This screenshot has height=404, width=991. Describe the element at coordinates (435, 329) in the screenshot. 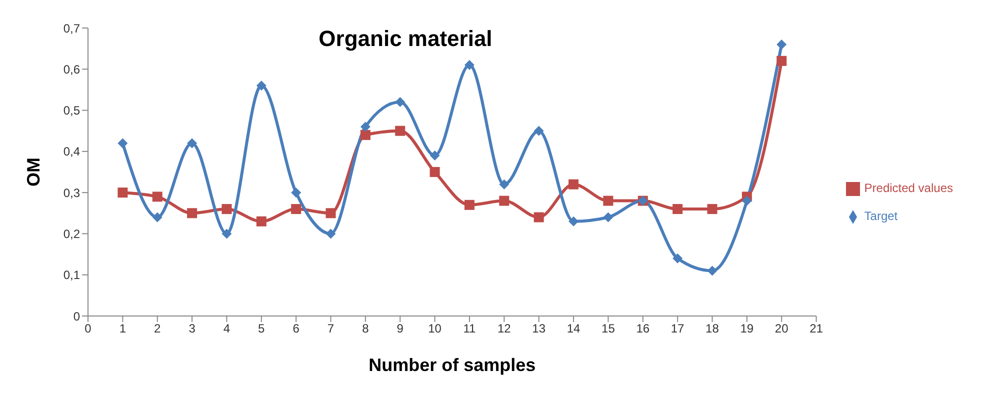

I see `x-tick-label: 10` at that location.